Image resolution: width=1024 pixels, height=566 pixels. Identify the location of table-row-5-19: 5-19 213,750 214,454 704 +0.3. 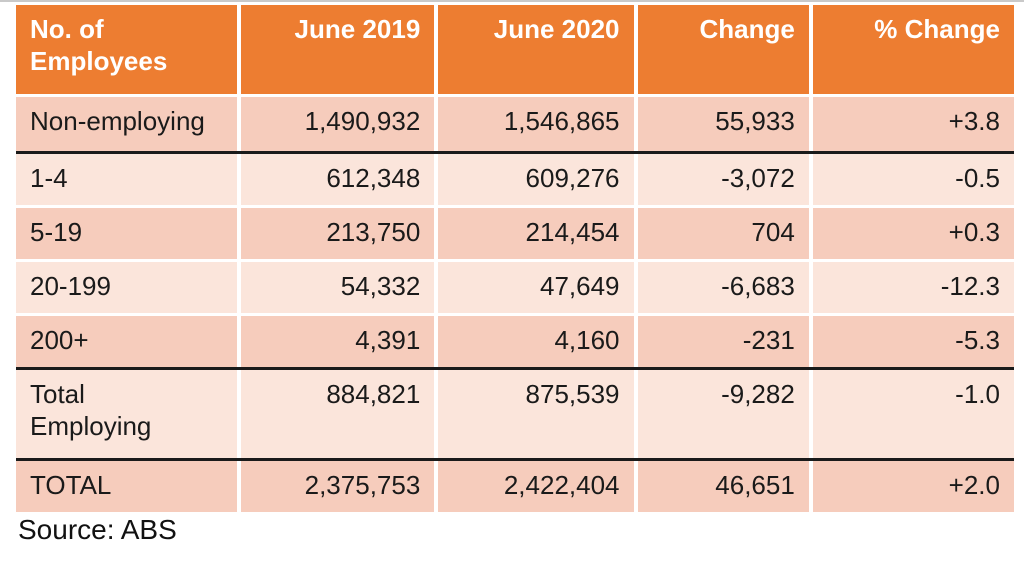
(515, 233).